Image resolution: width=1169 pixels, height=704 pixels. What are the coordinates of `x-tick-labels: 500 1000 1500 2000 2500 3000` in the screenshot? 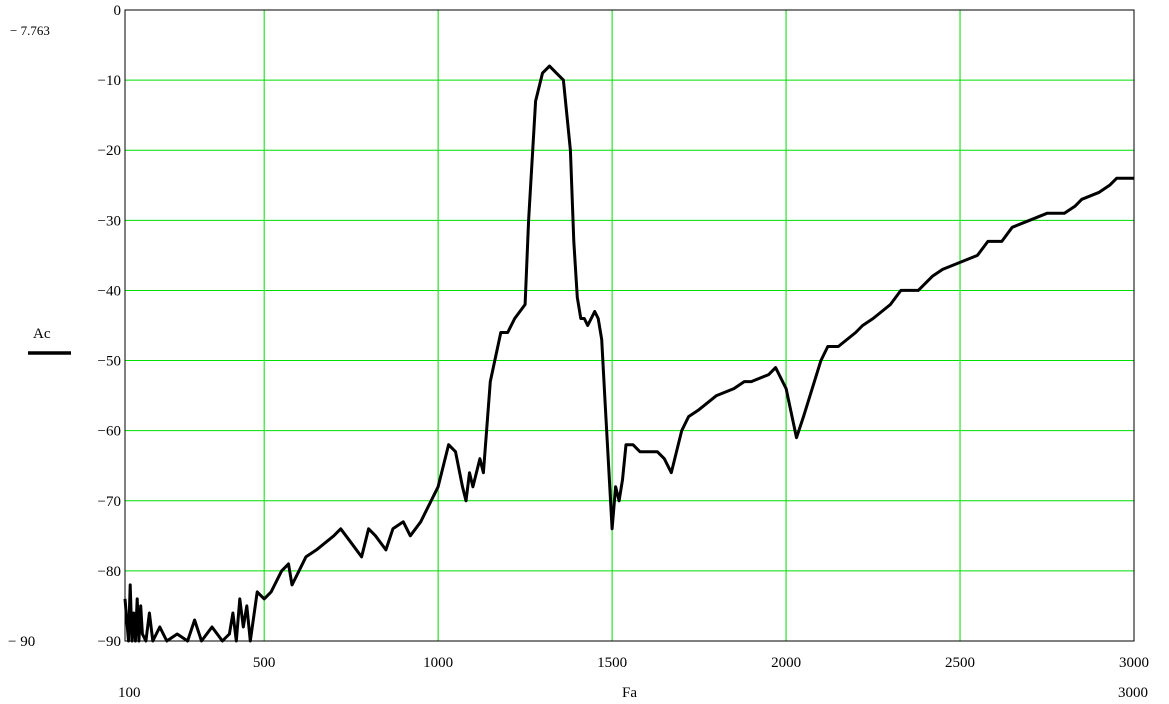 It's located at (701, 663).